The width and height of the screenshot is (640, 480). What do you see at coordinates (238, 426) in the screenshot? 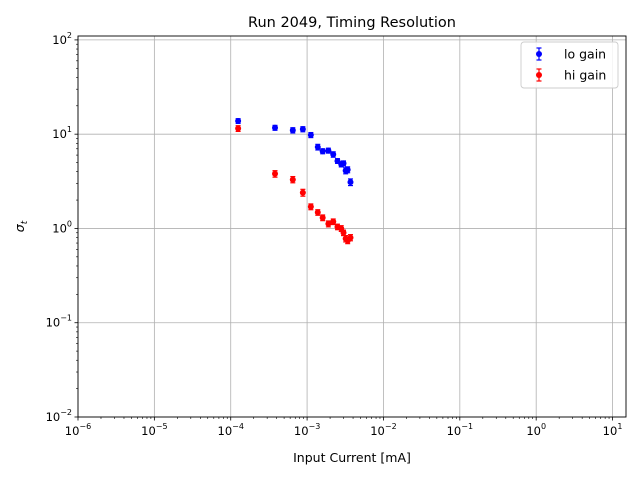
I see `x-tick-label-exp: −4` at bounding box center [238, 426].